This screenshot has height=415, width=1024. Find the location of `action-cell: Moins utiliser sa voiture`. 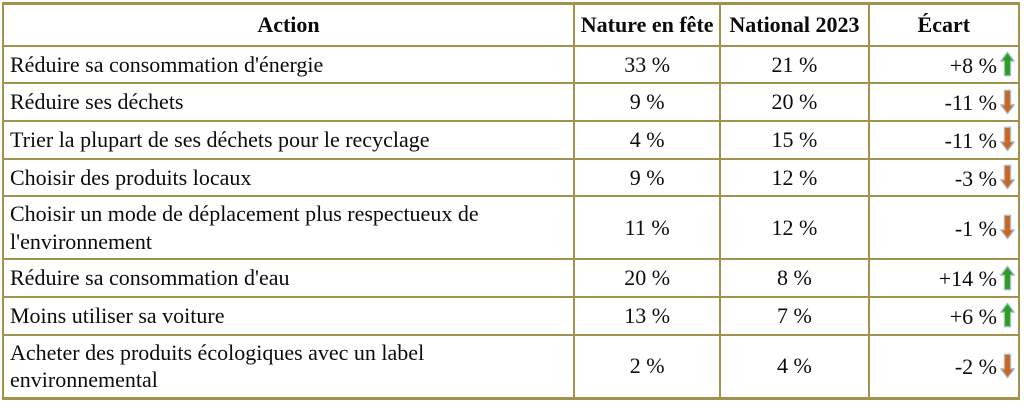

action-cell: Moins utiliser sa voiture is located at coordinates (288, 316).